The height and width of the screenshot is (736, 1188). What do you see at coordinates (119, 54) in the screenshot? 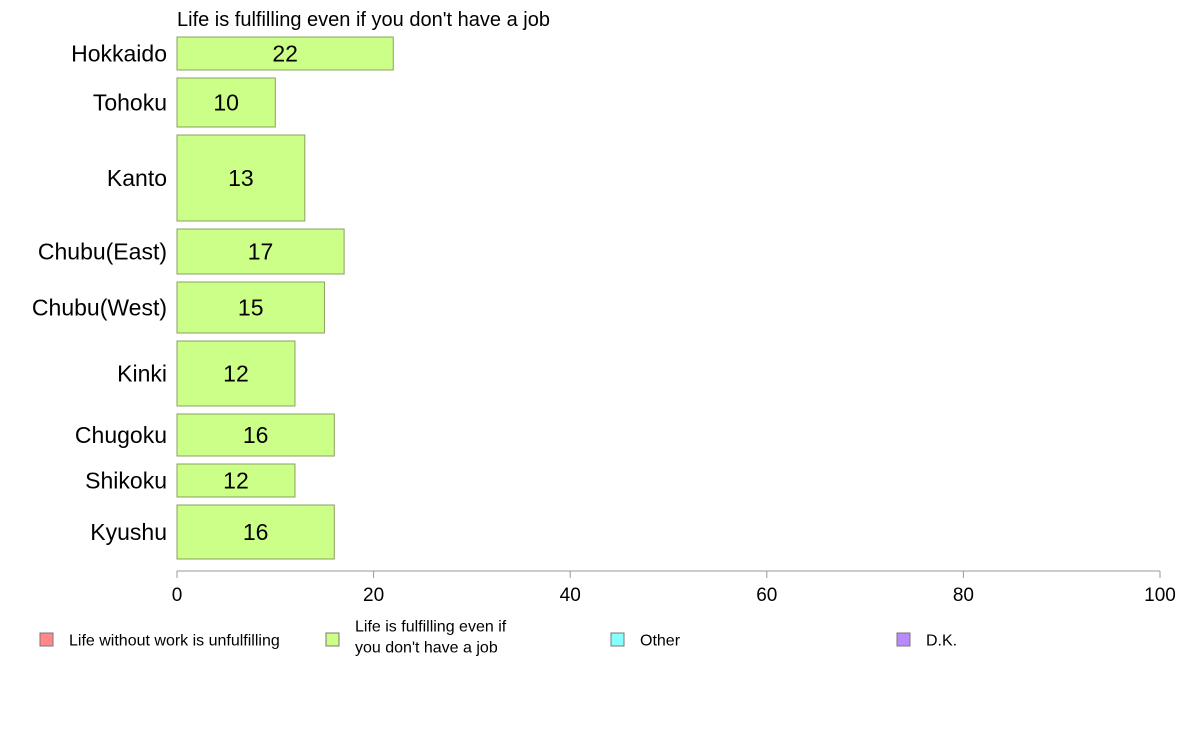
I see `category-label: Hokkaido` at bounding box center [119, 54].